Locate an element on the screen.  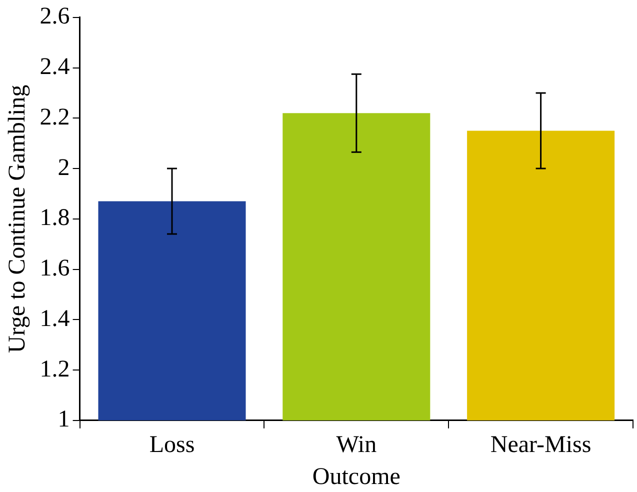
x-tick-label: Loss is located at coordinates (172, 445).